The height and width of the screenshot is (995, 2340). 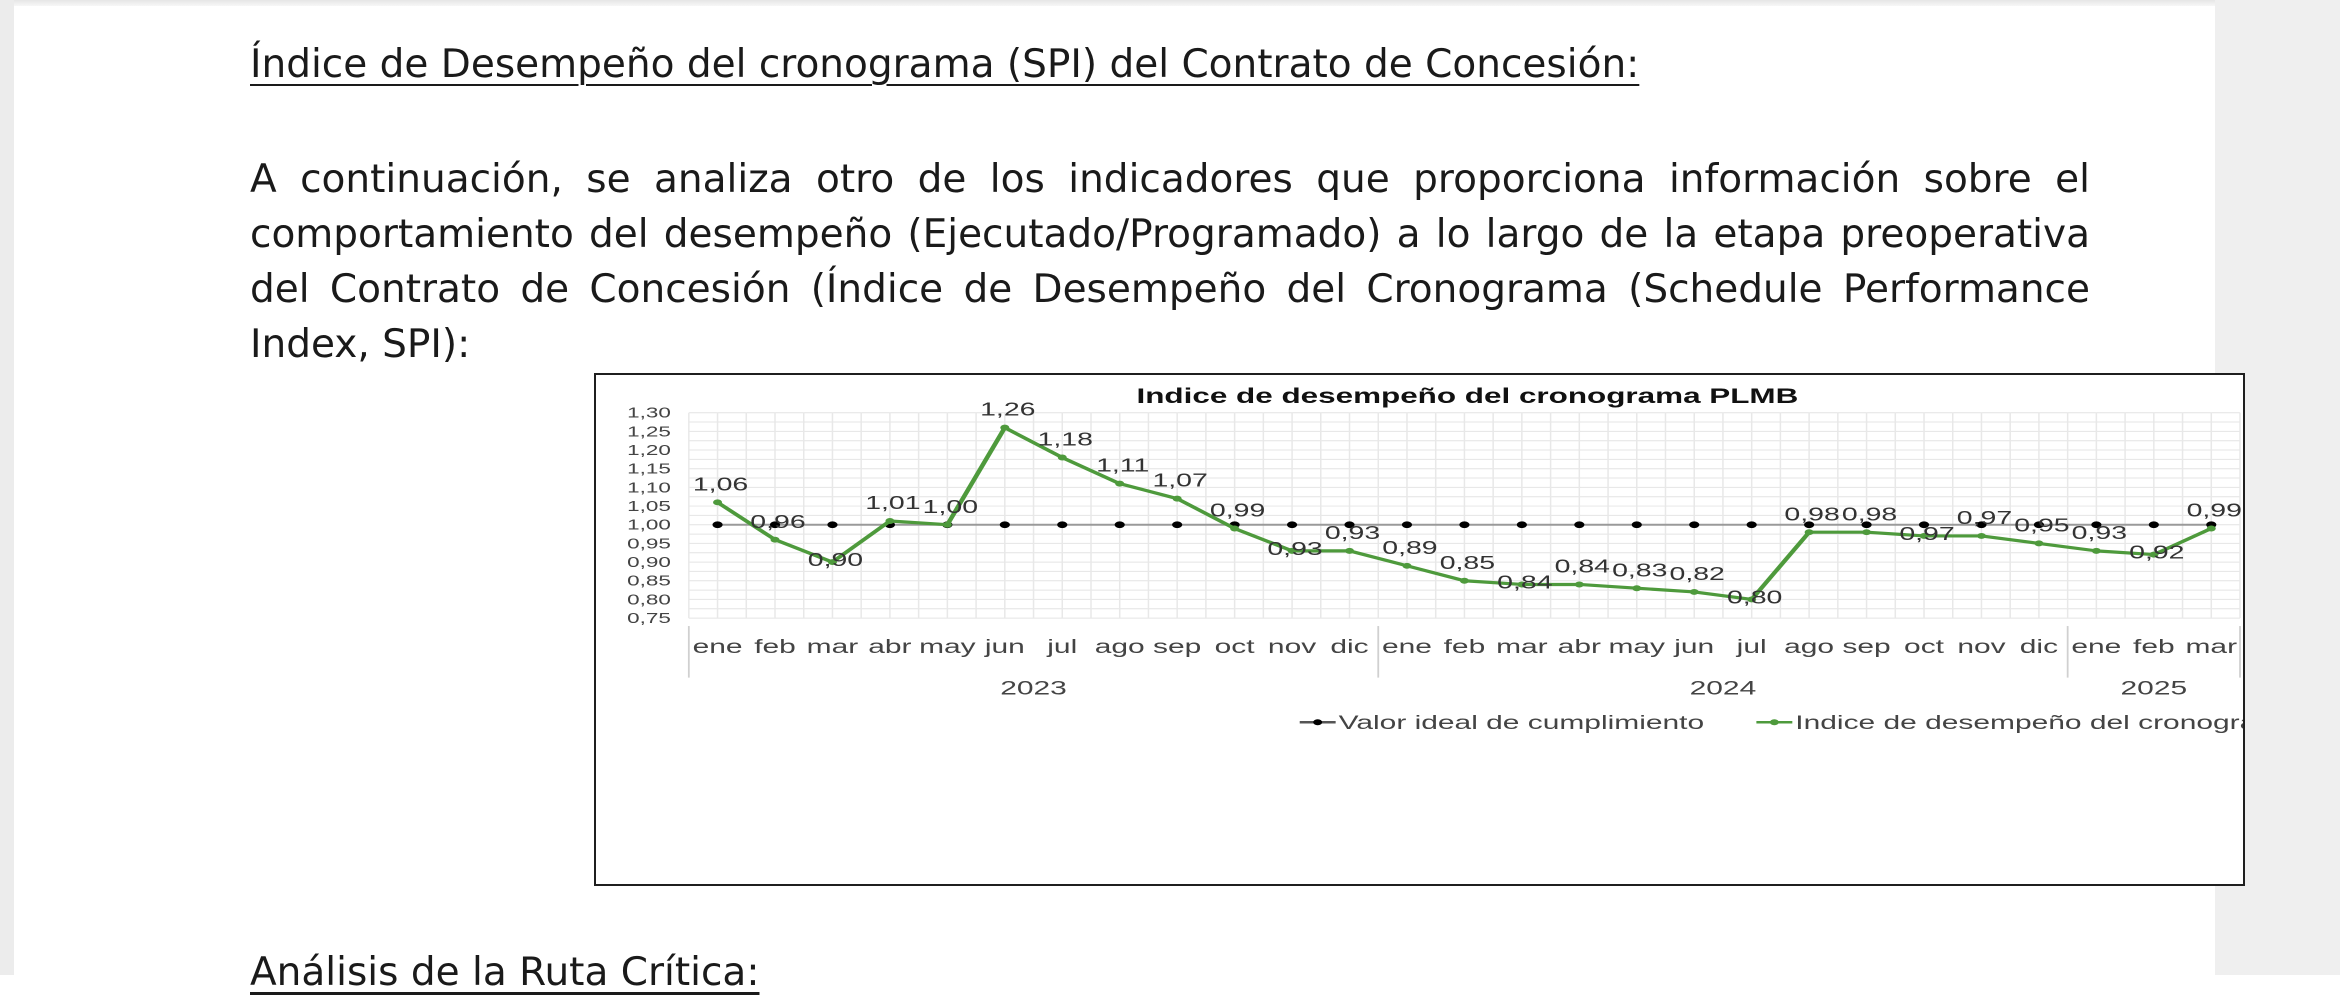 What do you see at coordinates (1237, 510) in the screenshot?
I see `data-label: 0,99` at bounding box center [1237, 510].